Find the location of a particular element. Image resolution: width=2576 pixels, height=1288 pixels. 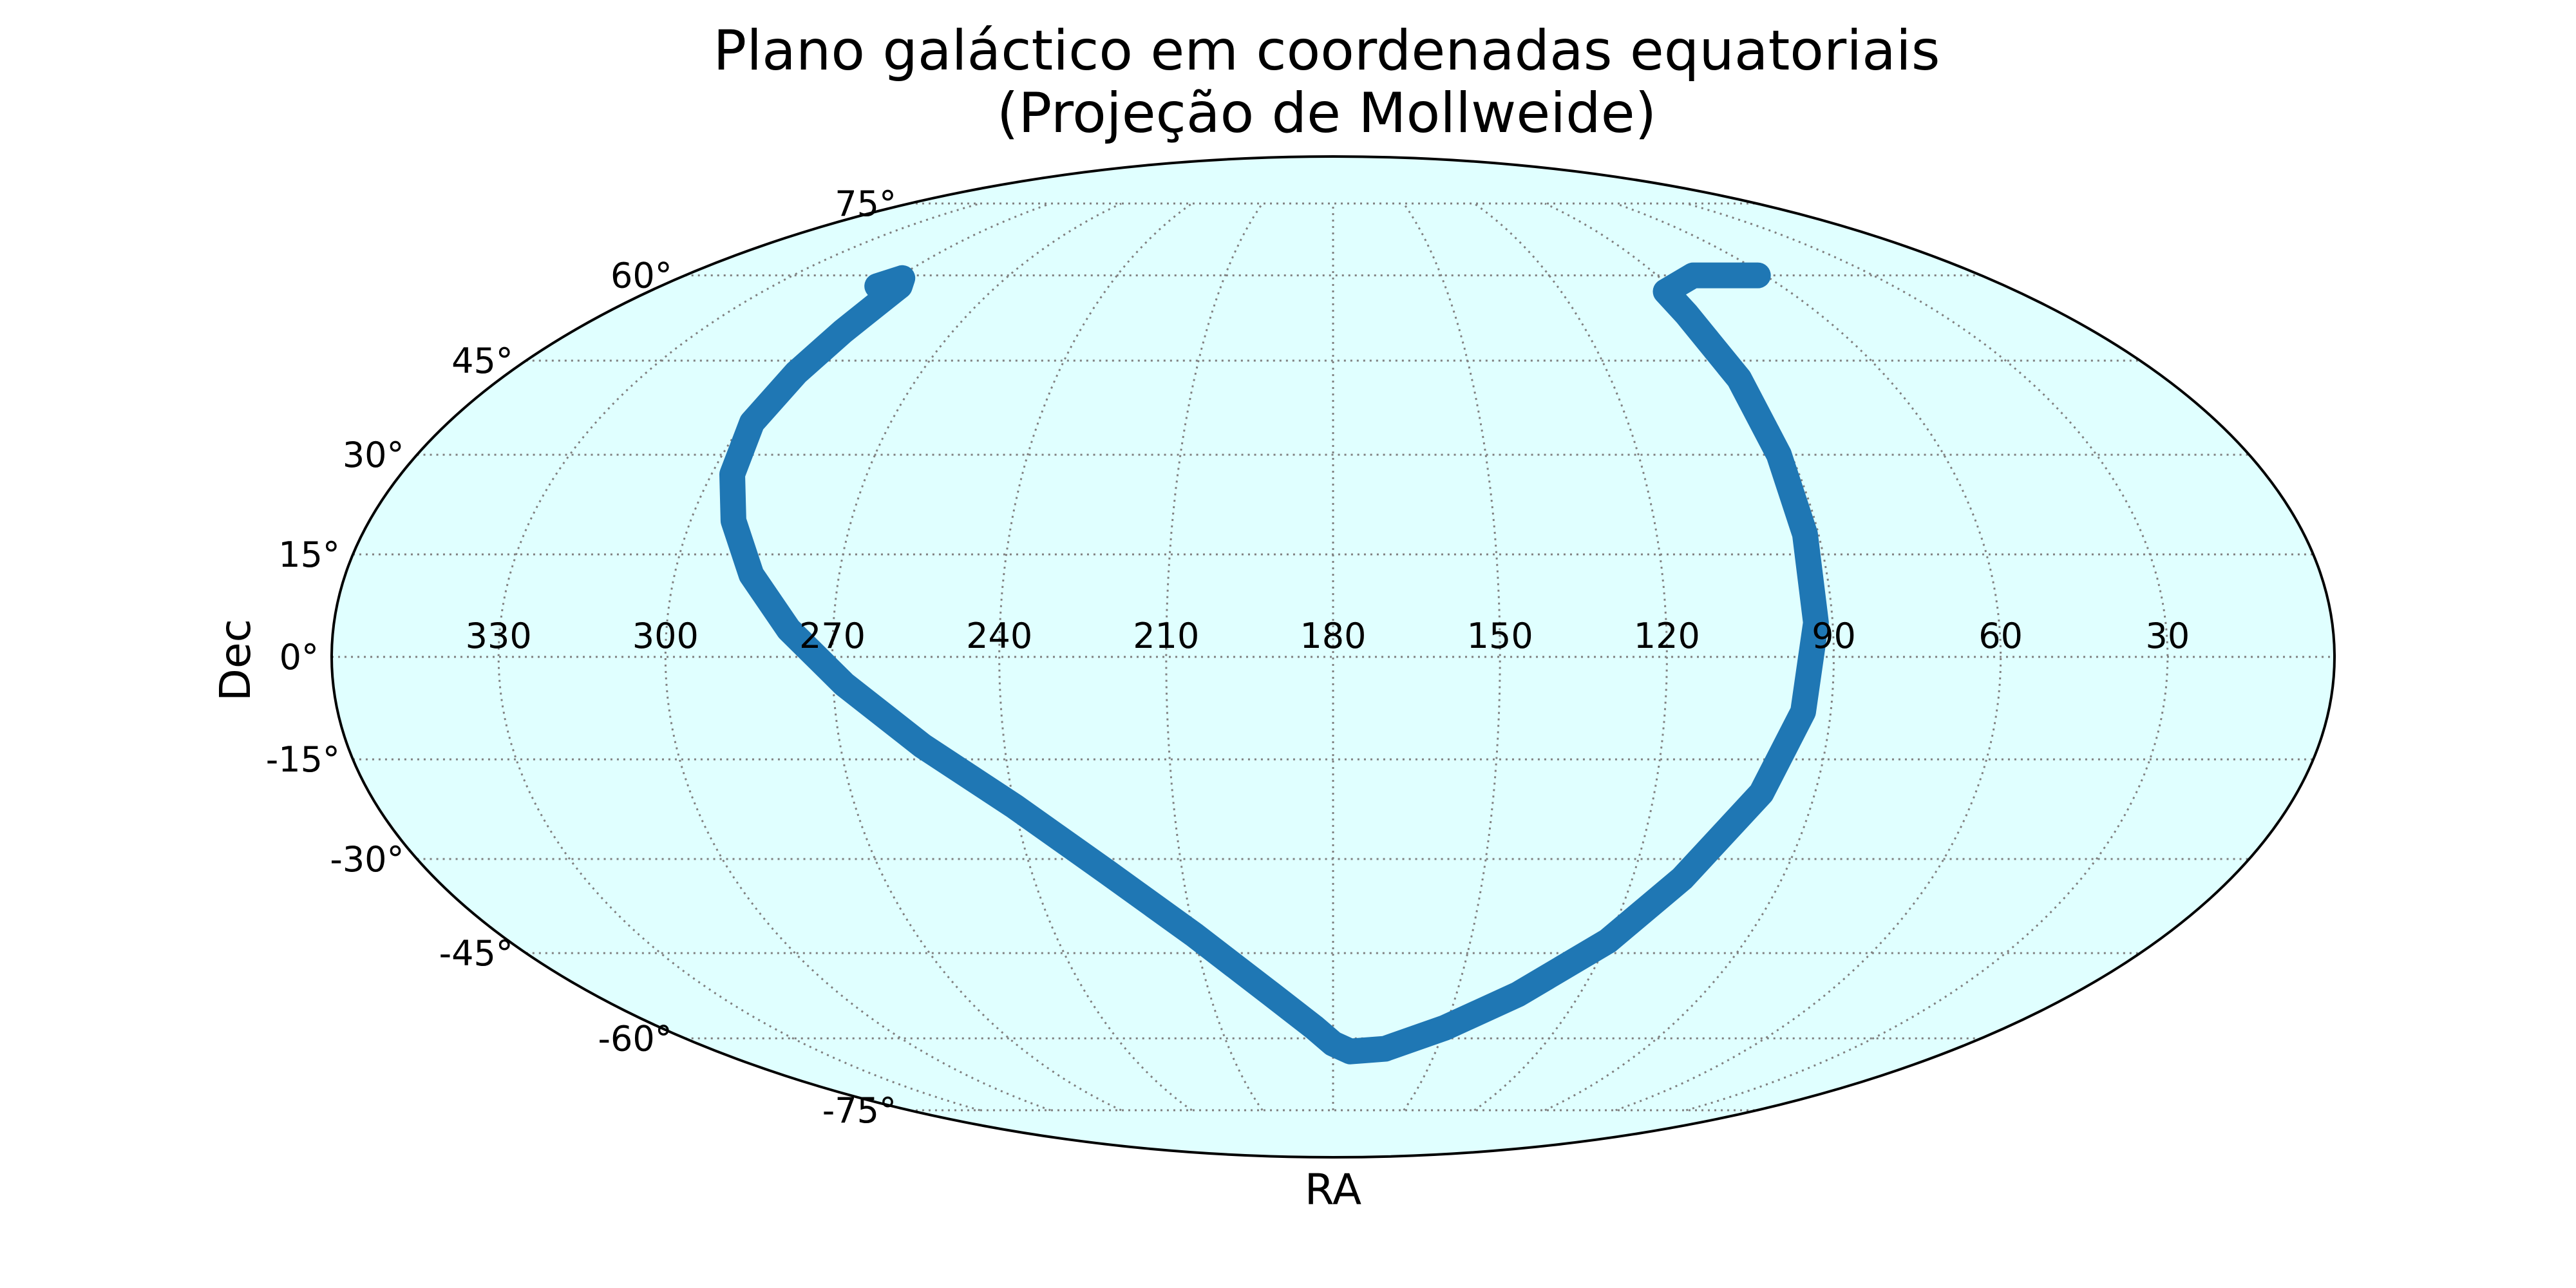

x-tick-label: 330 is located at coordinates (499, 636).